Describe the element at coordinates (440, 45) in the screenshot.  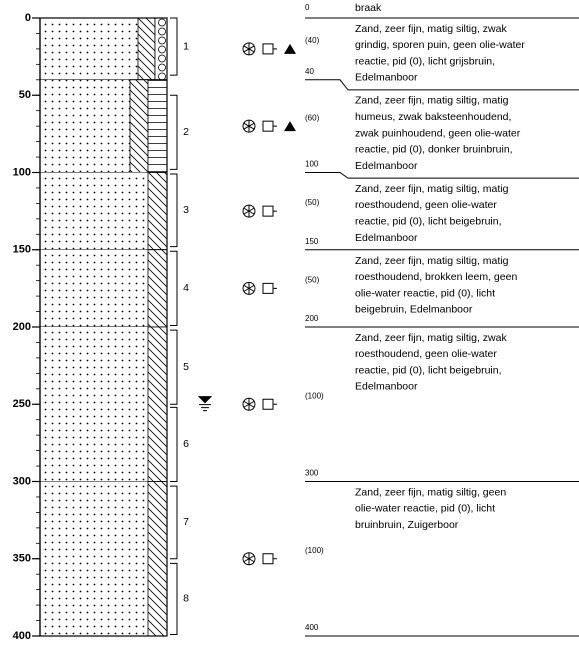
I see `description-line: grindig, sporen puin, geen olie-water` at that location.